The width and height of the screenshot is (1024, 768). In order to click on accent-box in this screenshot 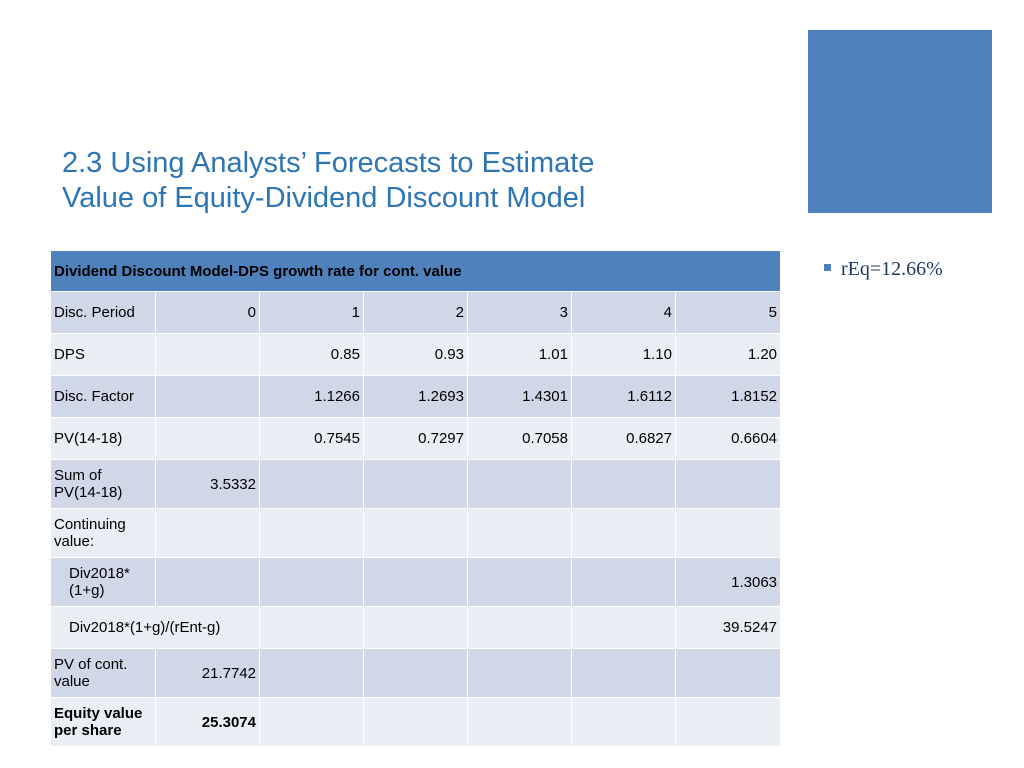, I will do `click(900, 121)`.